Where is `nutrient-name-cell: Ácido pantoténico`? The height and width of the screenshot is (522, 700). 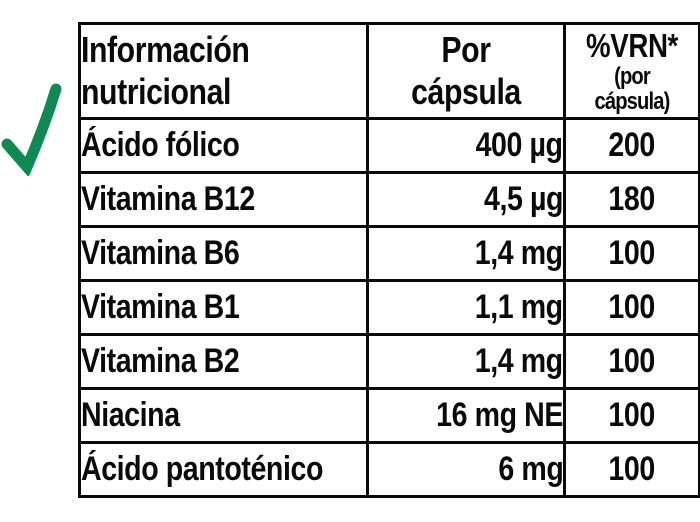 nutrient-name-cell: Ácido pantoténico is located at coordinates (223, 469).